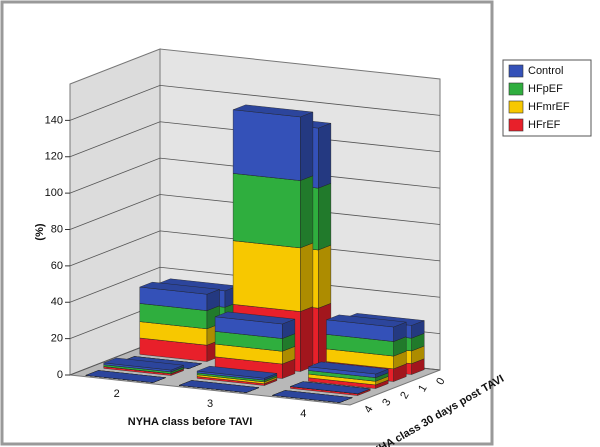 Image resolution: width=600 pixels, height=447 pixels. Describe the element at coordinates (386, 402) in the screenshot. I see `depth-tick-label: 3` at that location.